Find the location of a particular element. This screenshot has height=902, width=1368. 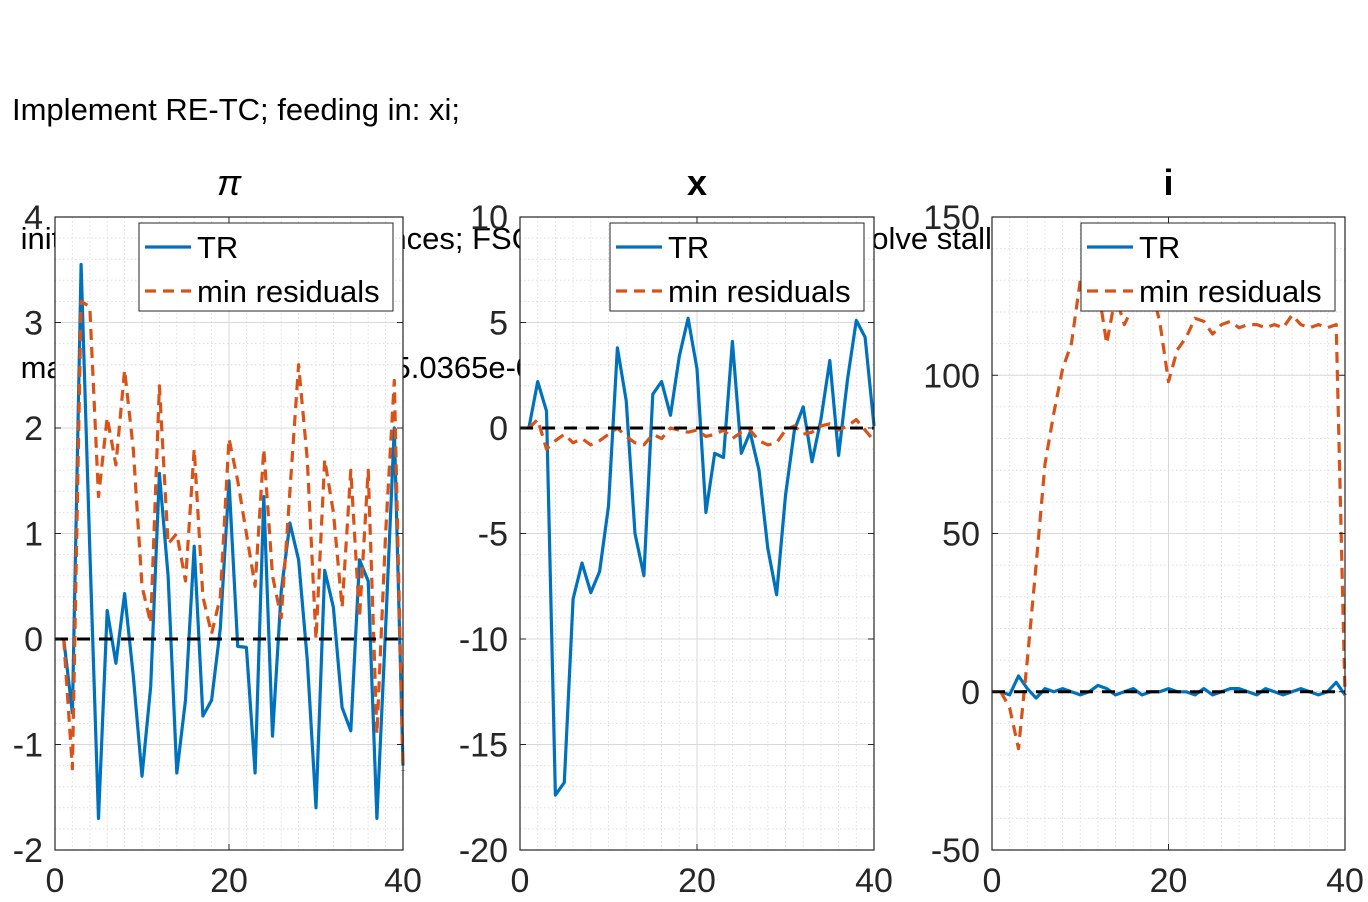

subplot-title: i is located at coordinates (1168, 182).